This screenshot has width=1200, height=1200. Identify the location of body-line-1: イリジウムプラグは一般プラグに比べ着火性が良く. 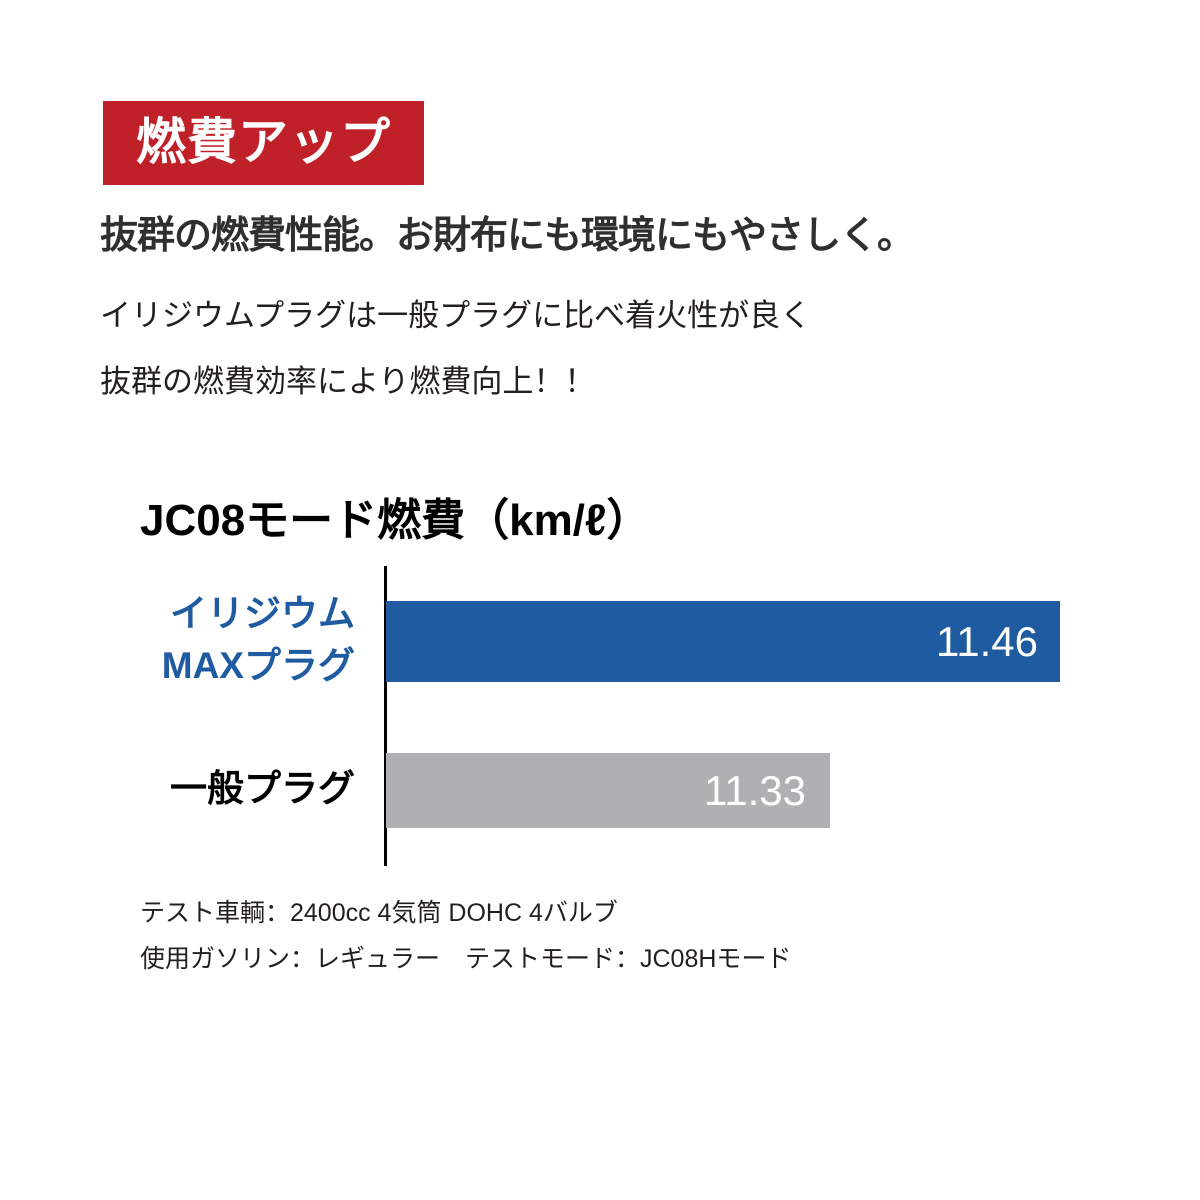
(456, 315).